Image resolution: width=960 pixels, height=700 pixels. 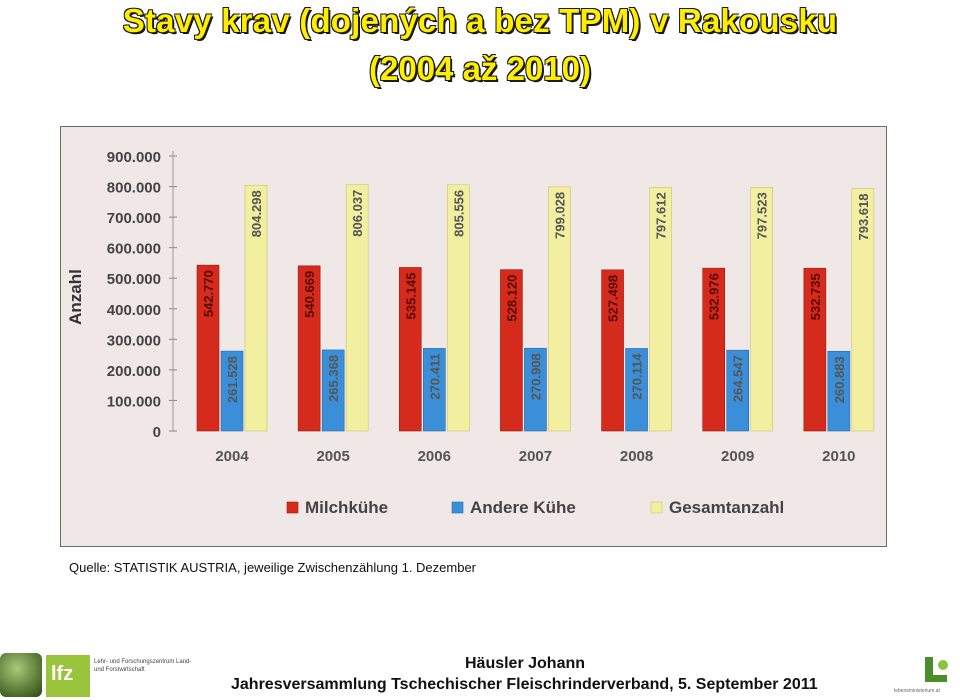 What do you see at coordinates (134, 371) in the screenshot?
I see `y-tick-label: 200.000` at bounding box center [134, 371].